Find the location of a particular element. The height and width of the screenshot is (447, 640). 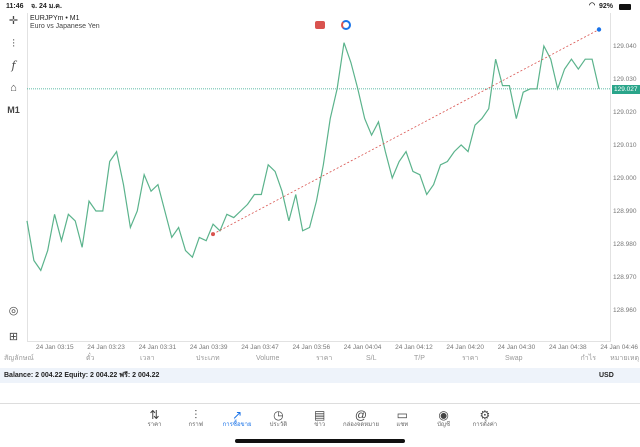

x-tick-label: 24 Jan 03:15 is located at coordinates (55, 347).